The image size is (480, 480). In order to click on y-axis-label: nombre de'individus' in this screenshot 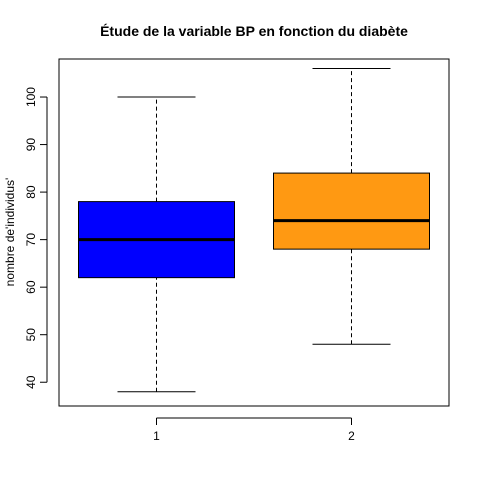, I will do `click(10, 232)`.